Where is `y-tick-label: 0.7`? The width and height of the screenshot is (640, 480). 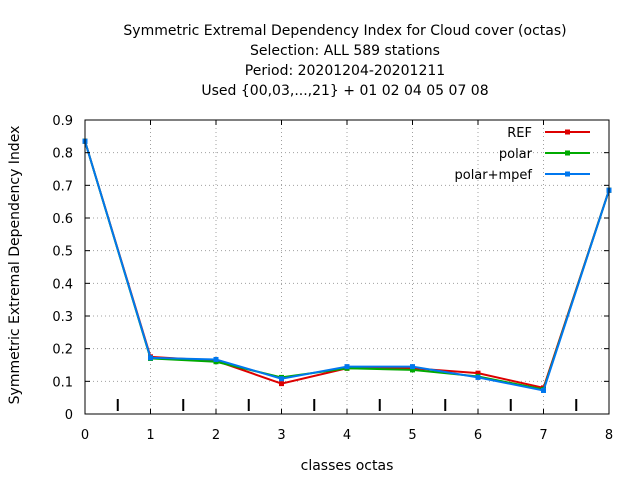 y-tick-label: 0.7 is located at coordinates (62, 186).